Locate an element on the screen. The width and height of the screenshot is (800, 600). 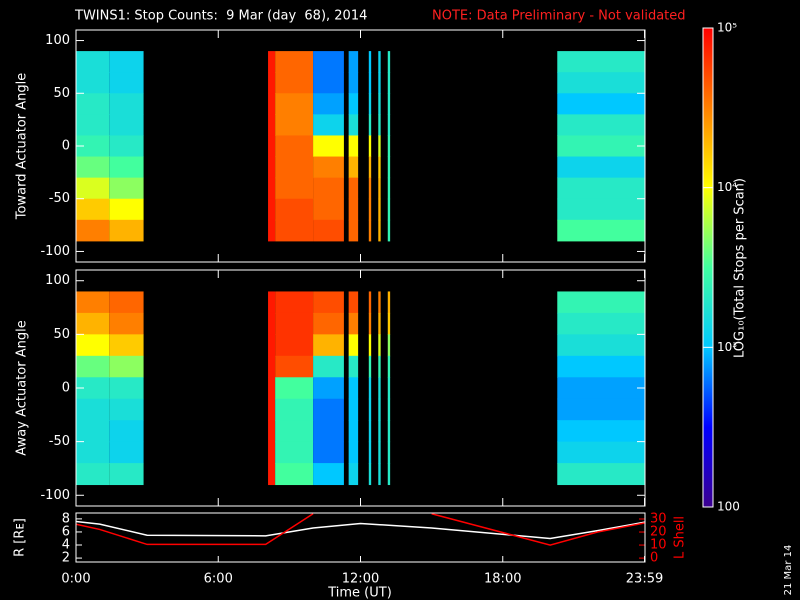
date-stamp: 21 Mar 14 is located at coordinates (788, 570).